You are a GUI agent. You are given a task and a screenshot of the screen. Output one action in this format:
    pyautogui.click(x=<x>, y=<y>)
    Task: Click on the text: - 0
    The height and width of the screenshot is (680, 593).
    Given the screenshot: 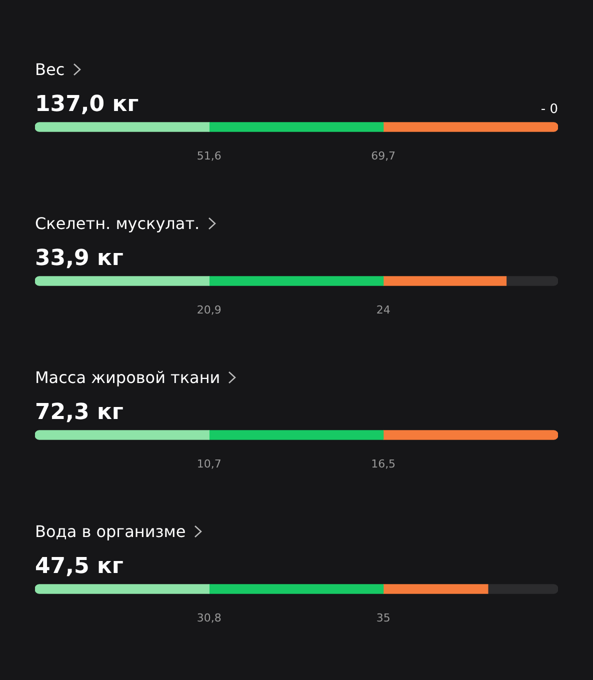 What is the action you would take?
    pyautogui.click(x=549, y=109)
    